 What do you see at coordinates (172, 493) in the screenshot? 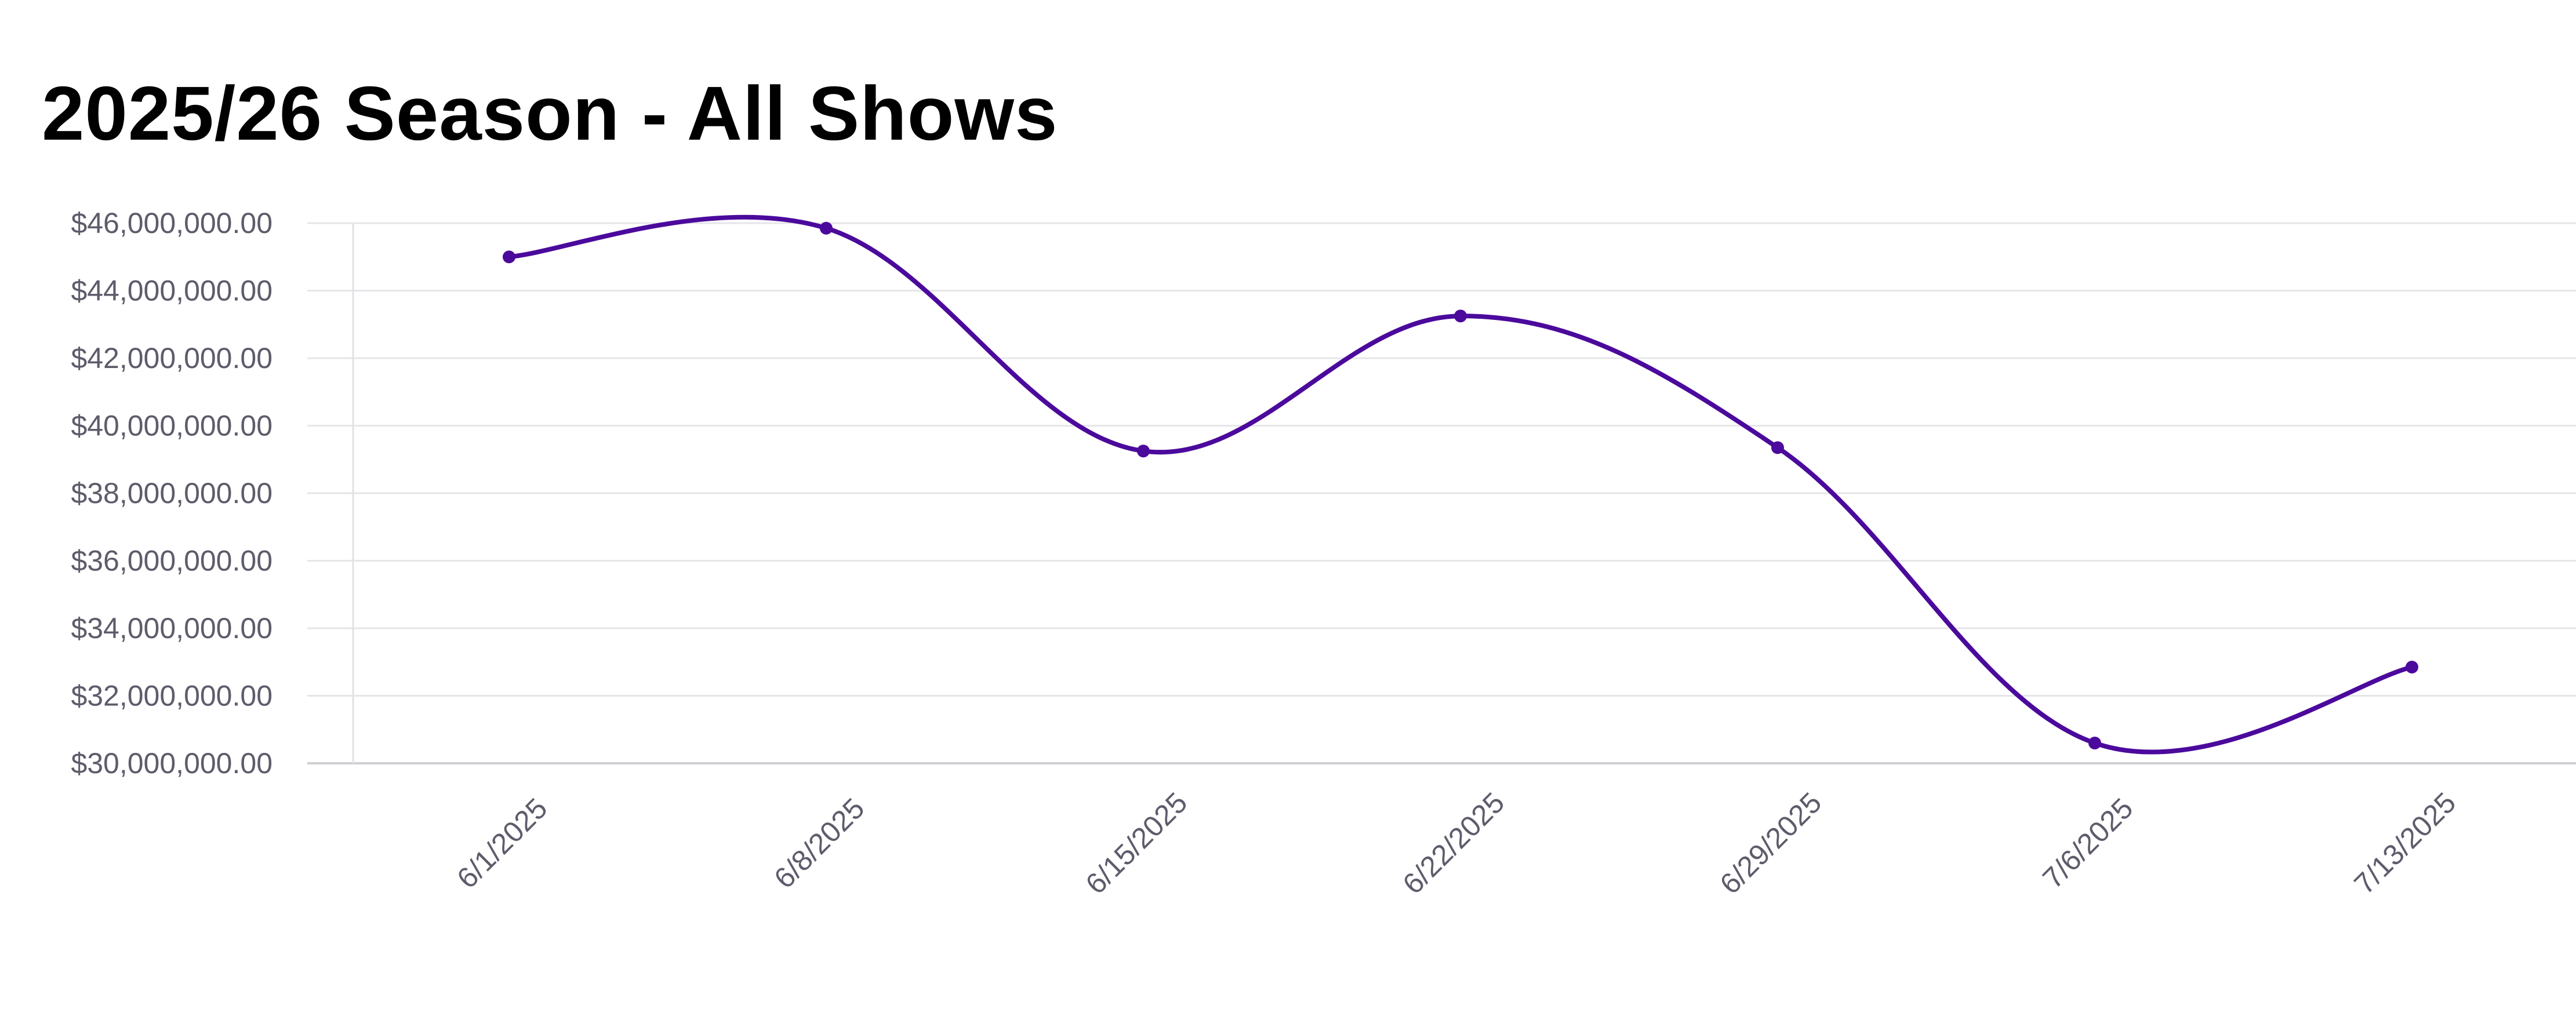
I see `y-tick-label: $38,000,000.00` at bounding box center [172, 493].